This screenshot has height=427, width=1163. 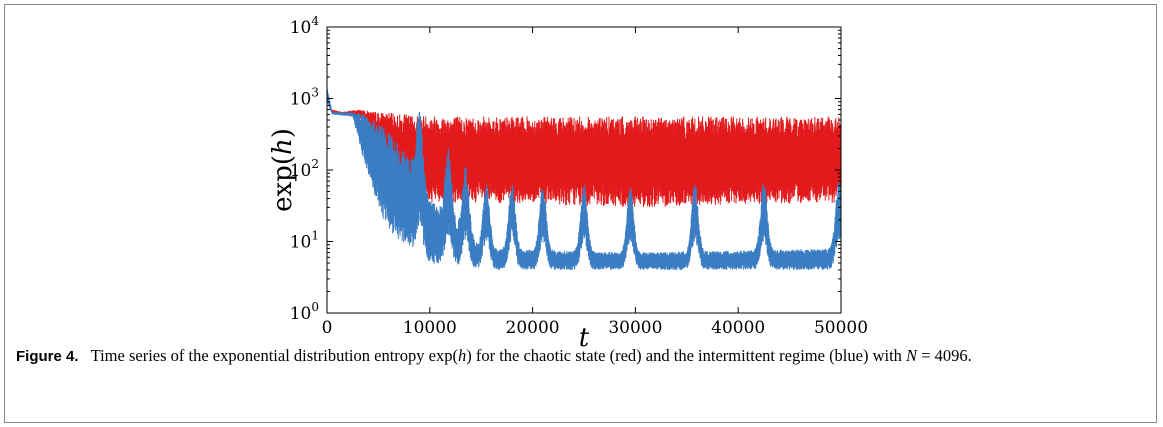 What do you see at coordinates (738, 328) in the screenshot?
I see `x-tick-label: 40000` at bounding box center [738, 328].